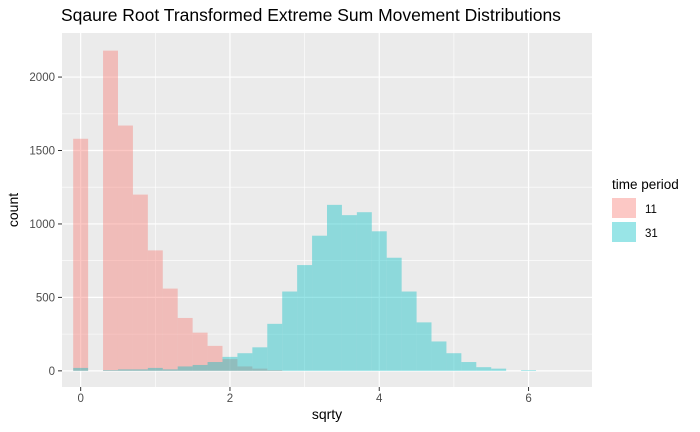  I want to click on y-tick-label: 1500, so click(42, 152).